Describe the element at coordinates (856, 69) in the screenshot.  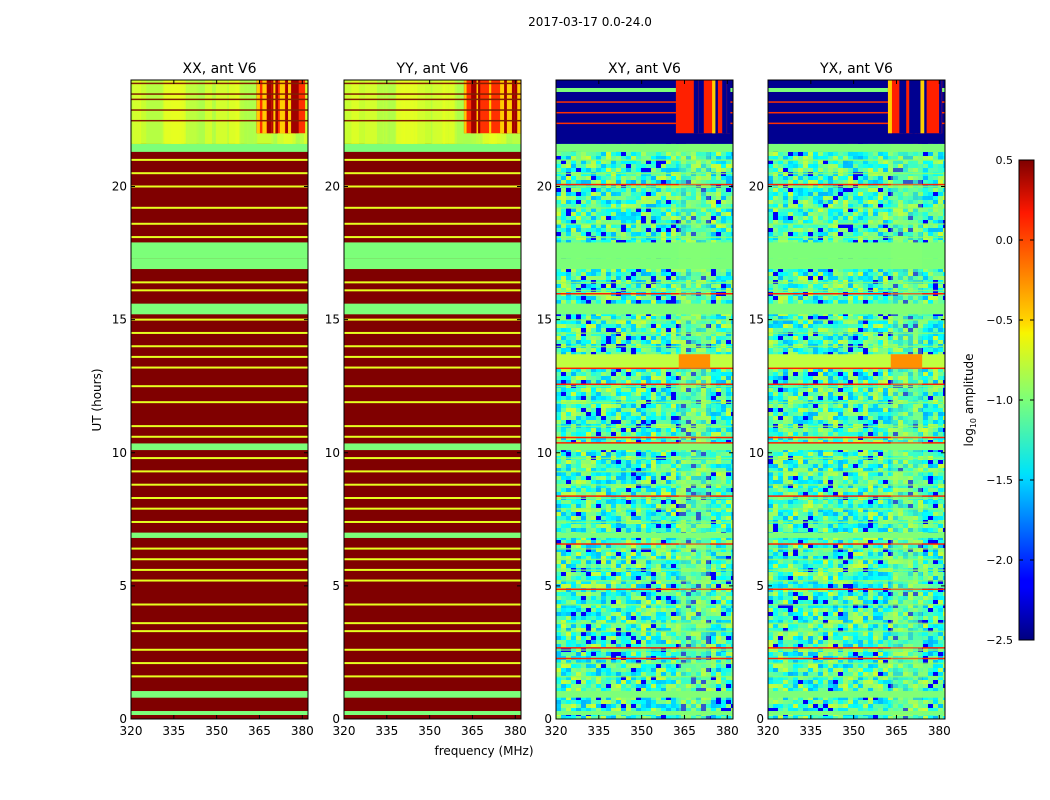
I see `panel-title: YX, ant V6` at that location.